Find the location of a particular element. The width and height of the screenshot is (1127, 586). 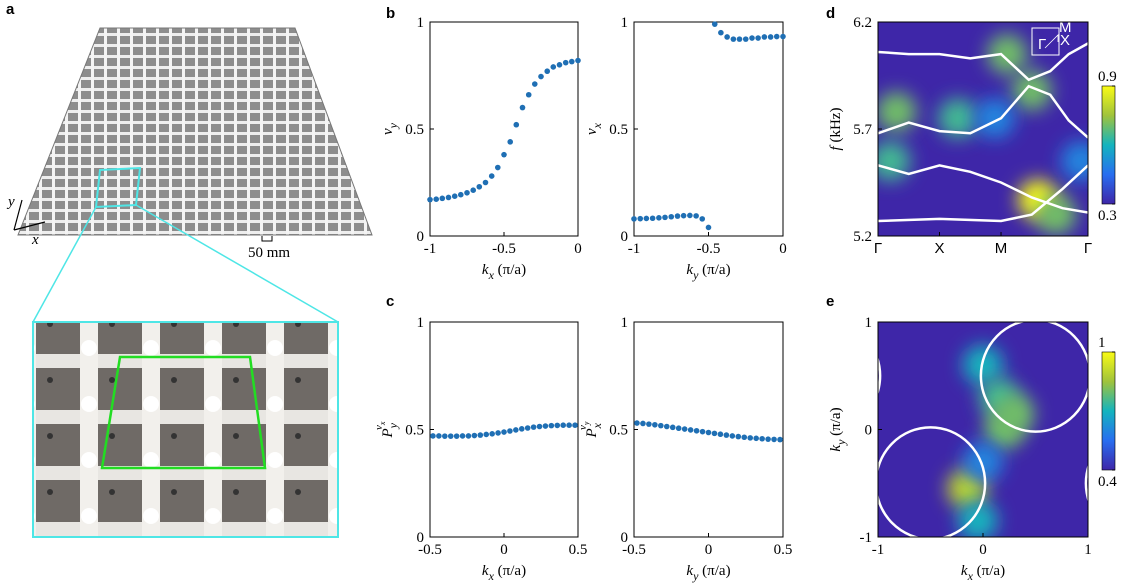

axis-label: kx (π/a) is located at coordinates (504, 272).